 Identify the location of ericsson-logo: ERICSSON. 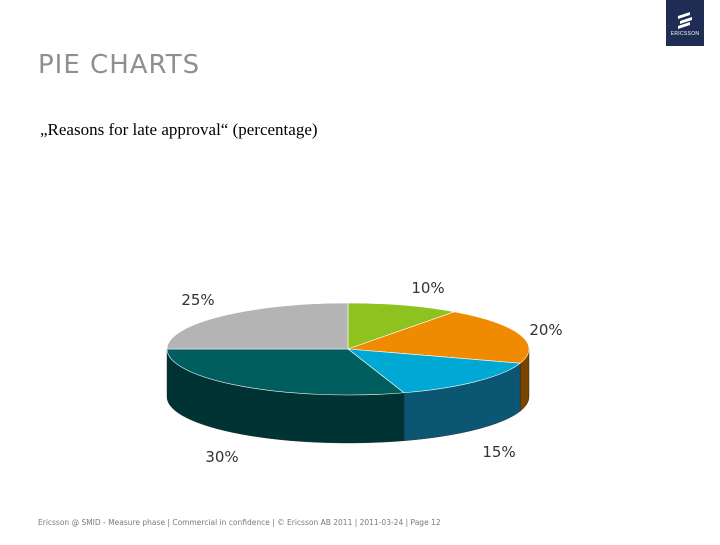
(685, 23).